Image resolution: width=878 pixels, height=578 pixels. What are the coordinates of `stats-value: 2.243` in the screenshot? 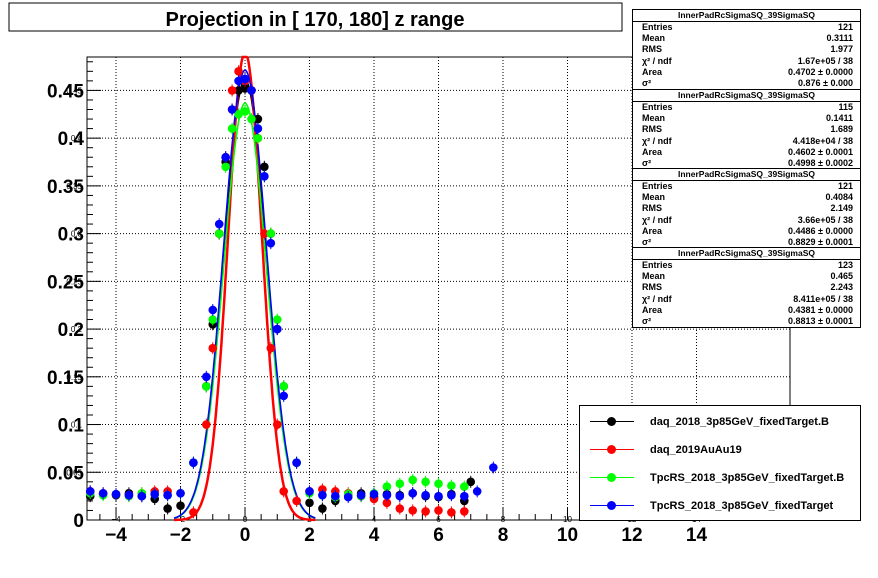 It's located at (841, 287).